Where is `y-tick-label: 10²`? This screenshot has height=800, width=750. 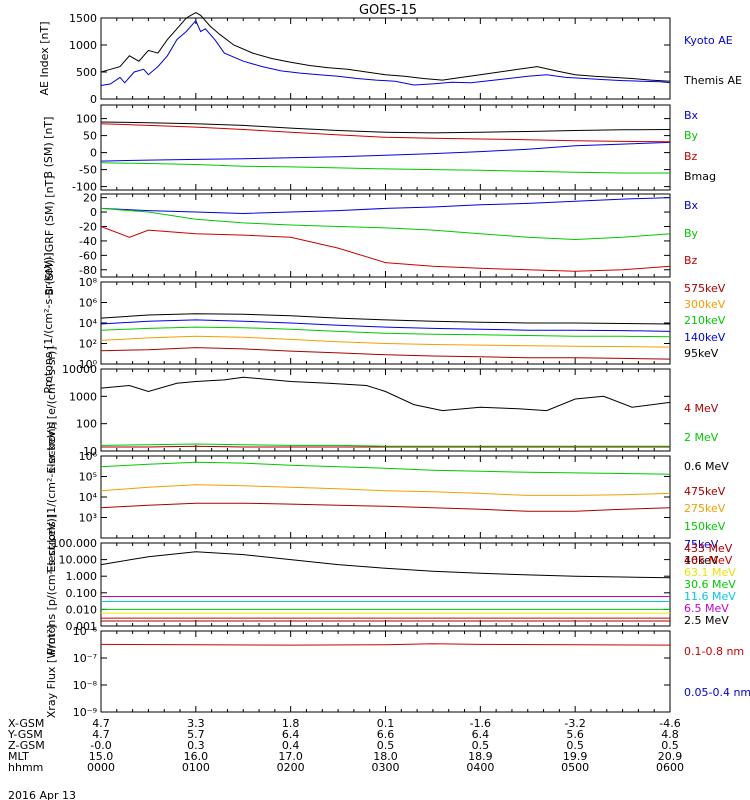
y-tick-label: 10² is located at coordinates (88, 344).